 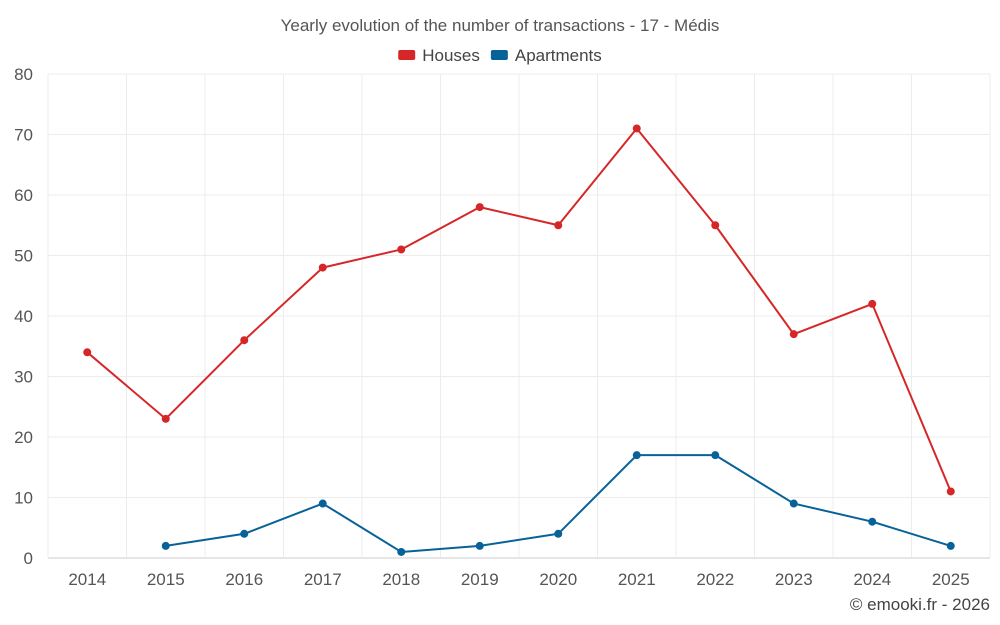 I want to click on legend: Houses Apartments, so click(x=500, y=55).